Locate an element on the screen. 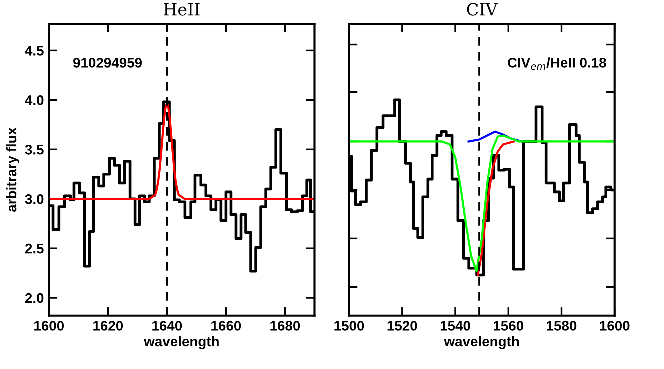 The width and height of the screenshot is (664, 369). annotation: 910294959 is located at coordinates (108, 63).